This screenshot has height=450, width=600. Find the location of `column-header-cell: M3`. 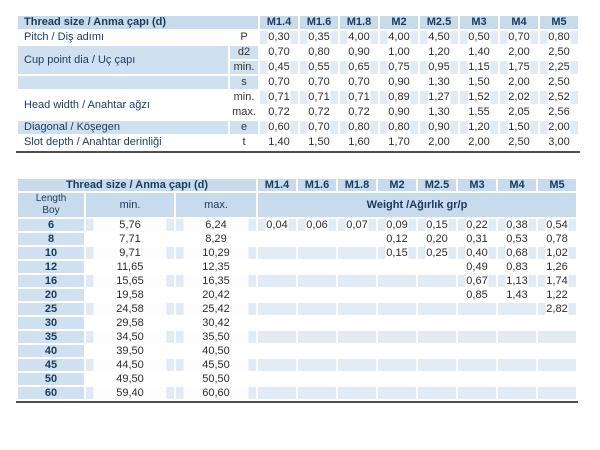

column-header-cell: M3 is located at coordinates (479, 22).